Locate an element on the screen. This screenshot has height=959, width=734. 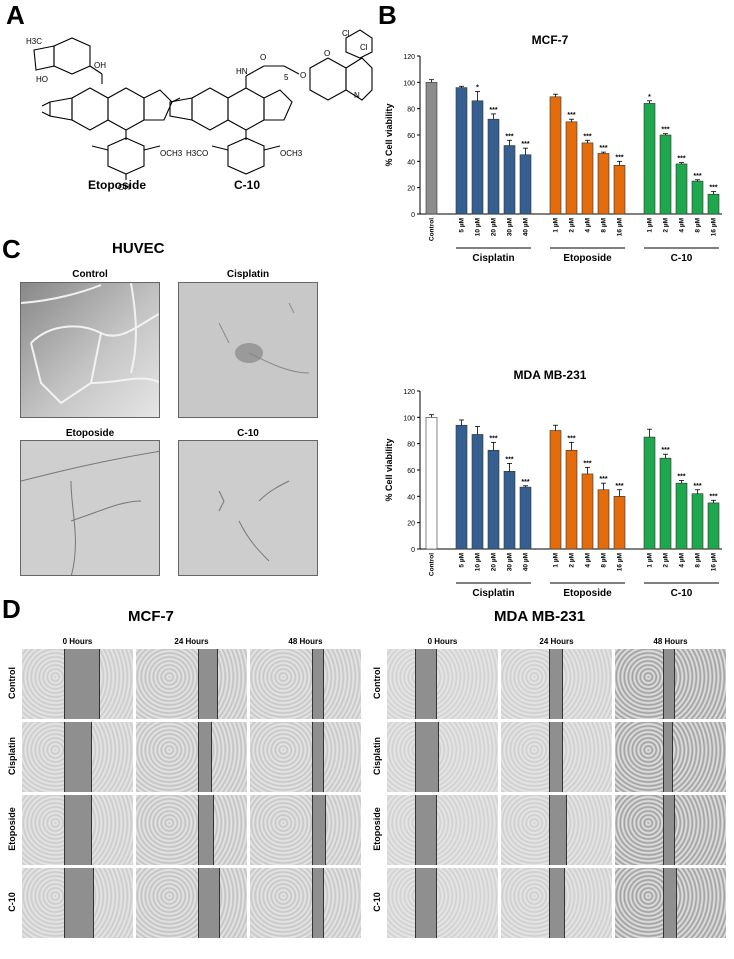
huvec-label-c10: C-10 is located at coordinates (248, 433).